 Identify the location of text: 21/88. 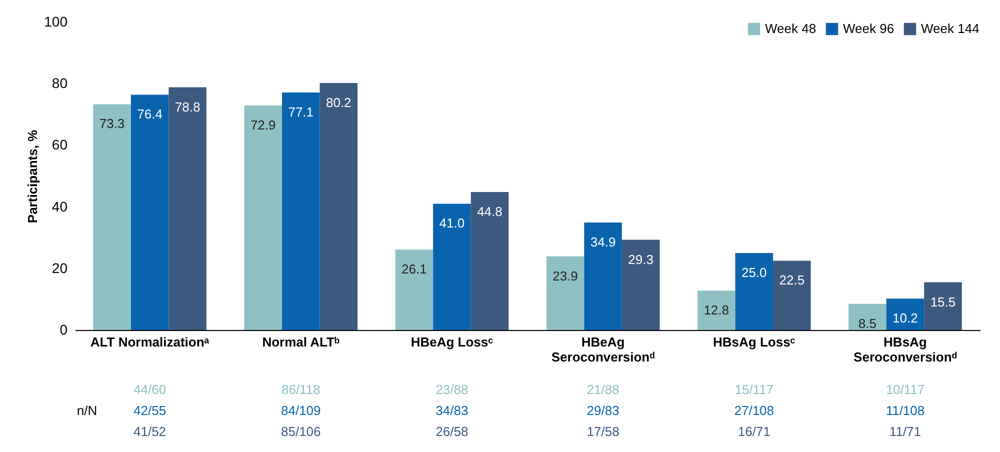
(603, 389).